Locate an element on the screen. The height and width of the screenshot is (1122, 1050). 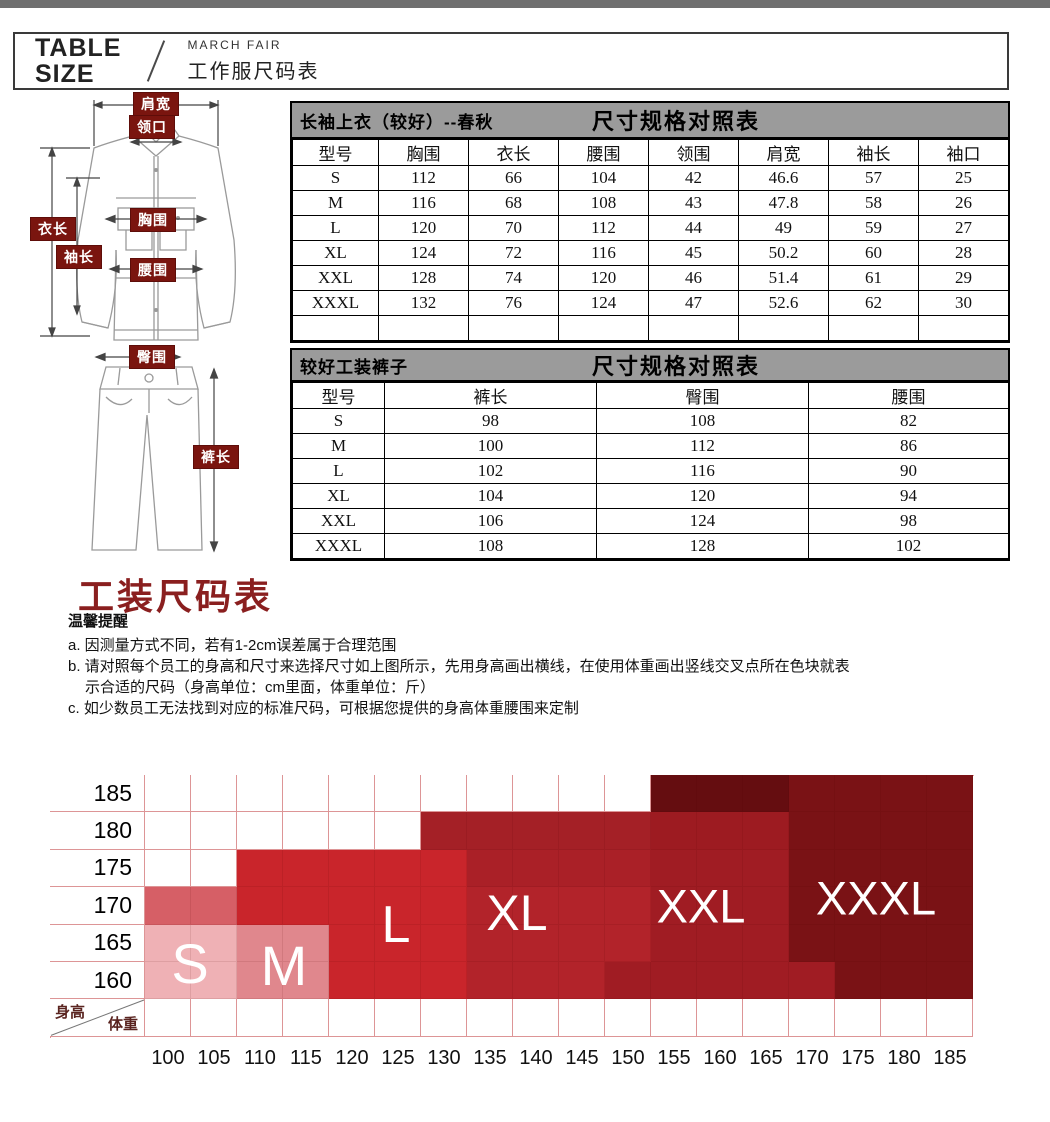
chart-cell-h175-w145 is located at coordinates (582, 868).